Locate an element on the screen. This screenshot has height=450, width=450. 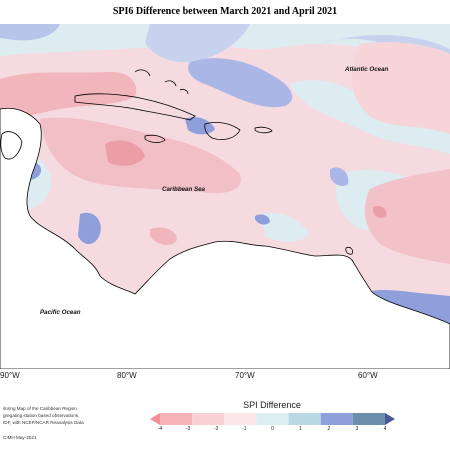
lon-tick-70w: 70°W is located at coordinates (245, 375).